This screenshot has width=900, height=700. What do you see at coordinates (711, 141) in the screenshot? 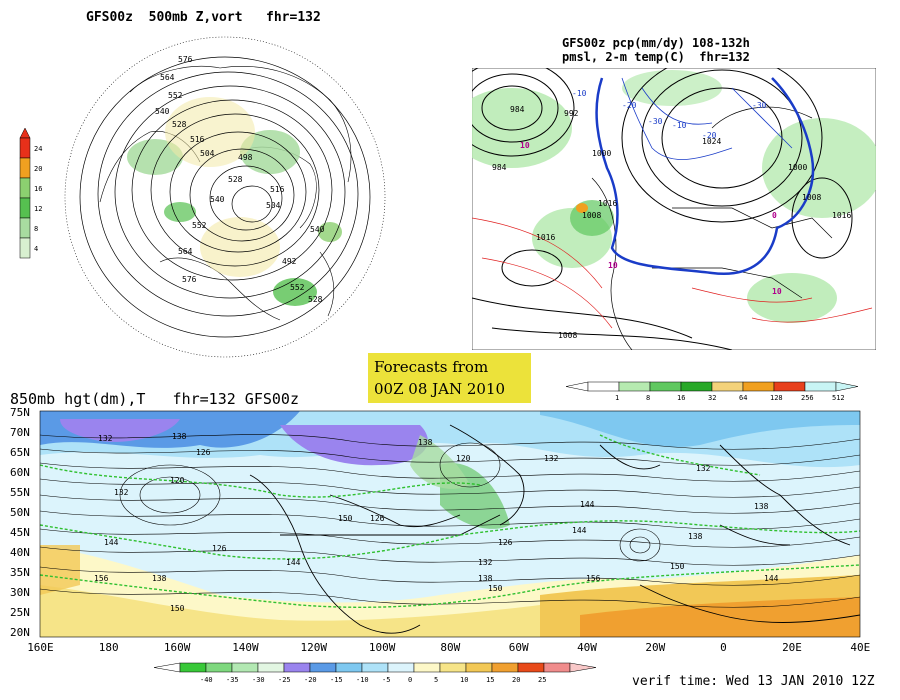
I see `precip-isobar-label: 1024` at bounding box center [711, 141].